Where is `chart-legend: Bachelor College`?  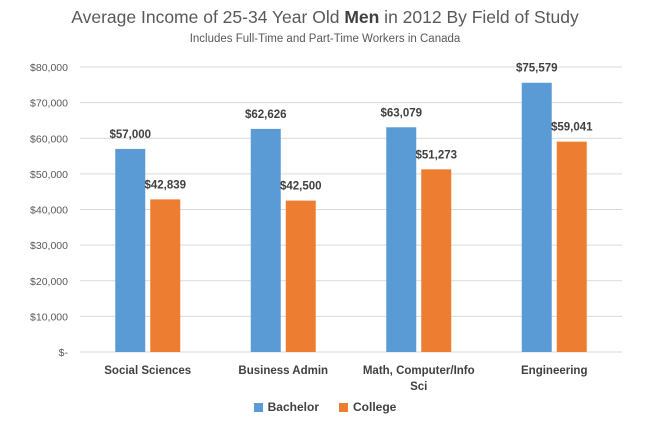 chart-legend: Bachelor College is located at coordinates (325, 407).